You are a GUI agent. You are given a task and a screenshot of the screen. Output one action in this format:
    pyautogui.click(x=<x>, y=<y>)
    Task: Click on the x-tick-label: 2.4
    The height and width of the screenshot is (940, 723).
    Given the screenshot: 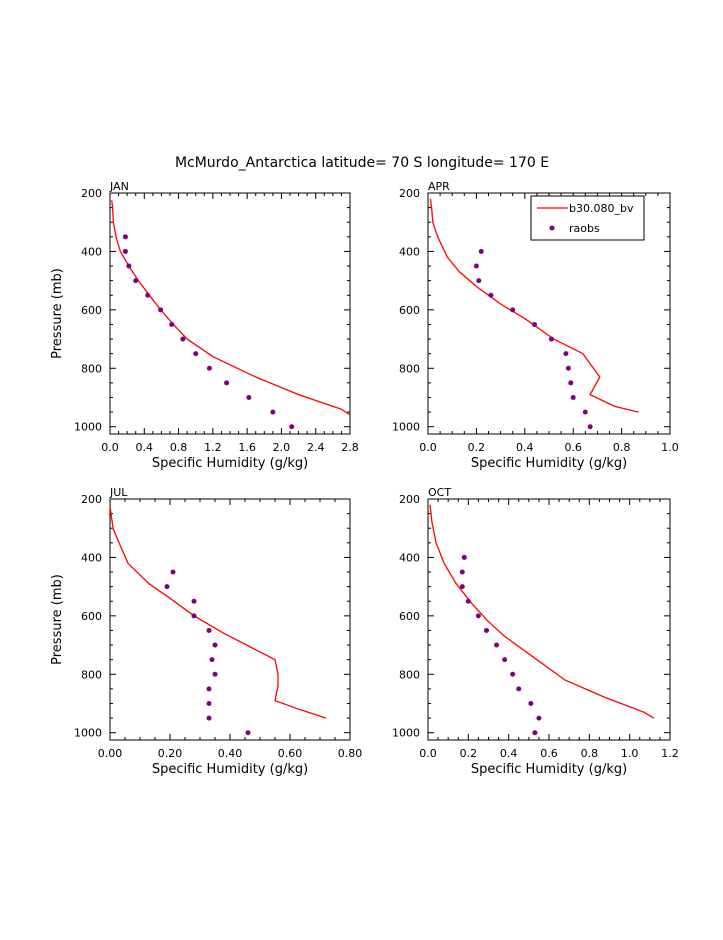 What is the action you would take?
    pyautogui.click(x=316, y=447)
    